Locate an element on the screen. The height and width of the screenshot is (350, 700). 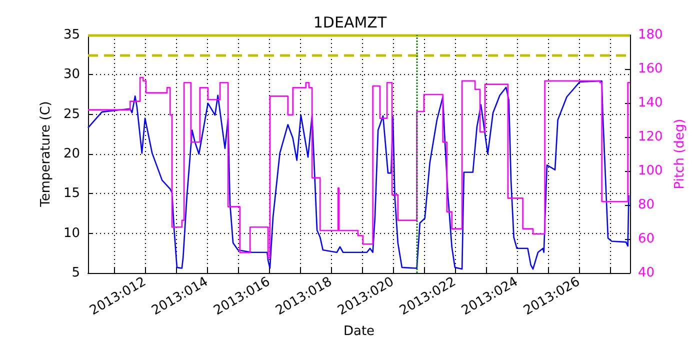
y-tick-label: 25 is located at coordinates (71, 114).